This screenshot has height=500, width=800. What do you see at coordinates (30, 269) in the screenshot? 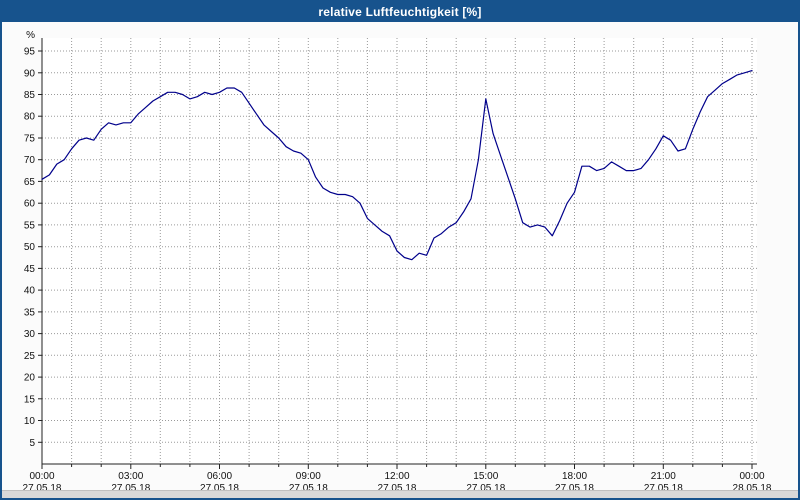
I see `y-tick-label: 45` at bounding box center [30, 269].